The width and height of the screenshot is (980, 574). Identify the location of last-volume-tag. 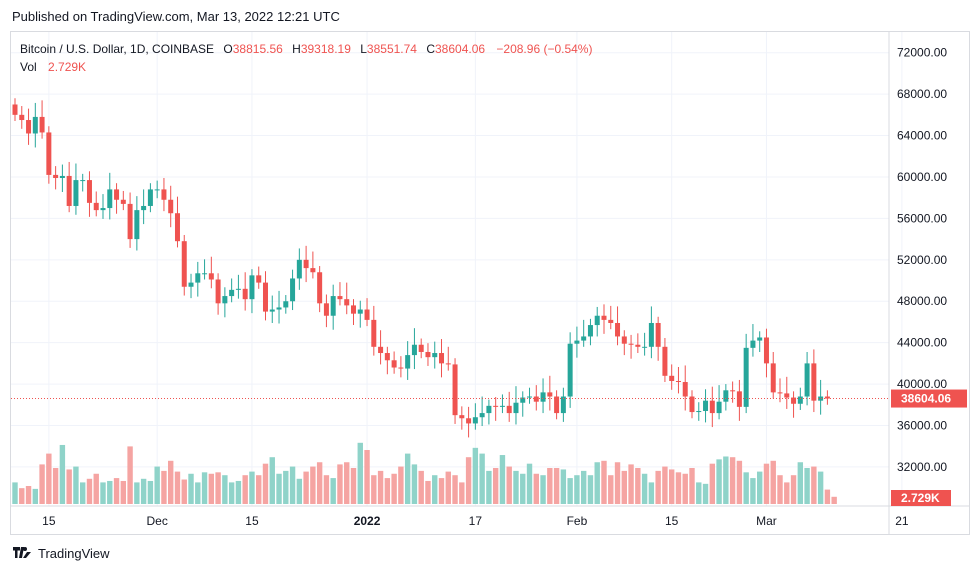
(921, 498).